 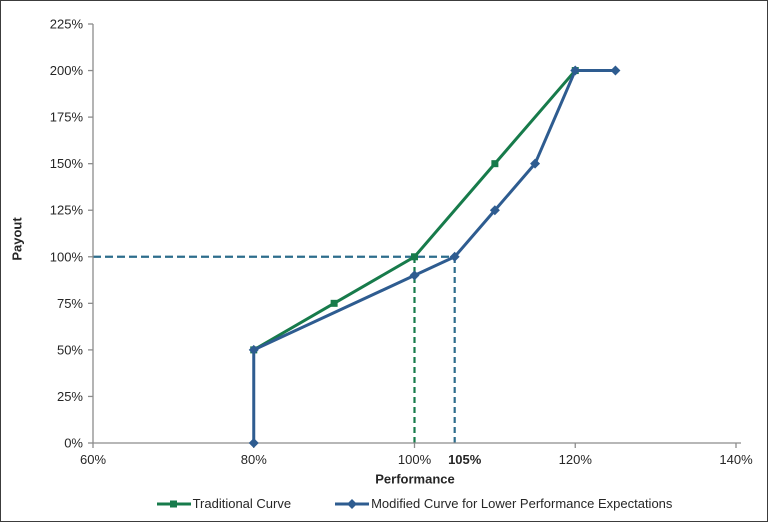 What do you see at coordinates (67, 70) in the screenshot?
I see `y-tick-label: 200%` at bounding box center [67, 70].